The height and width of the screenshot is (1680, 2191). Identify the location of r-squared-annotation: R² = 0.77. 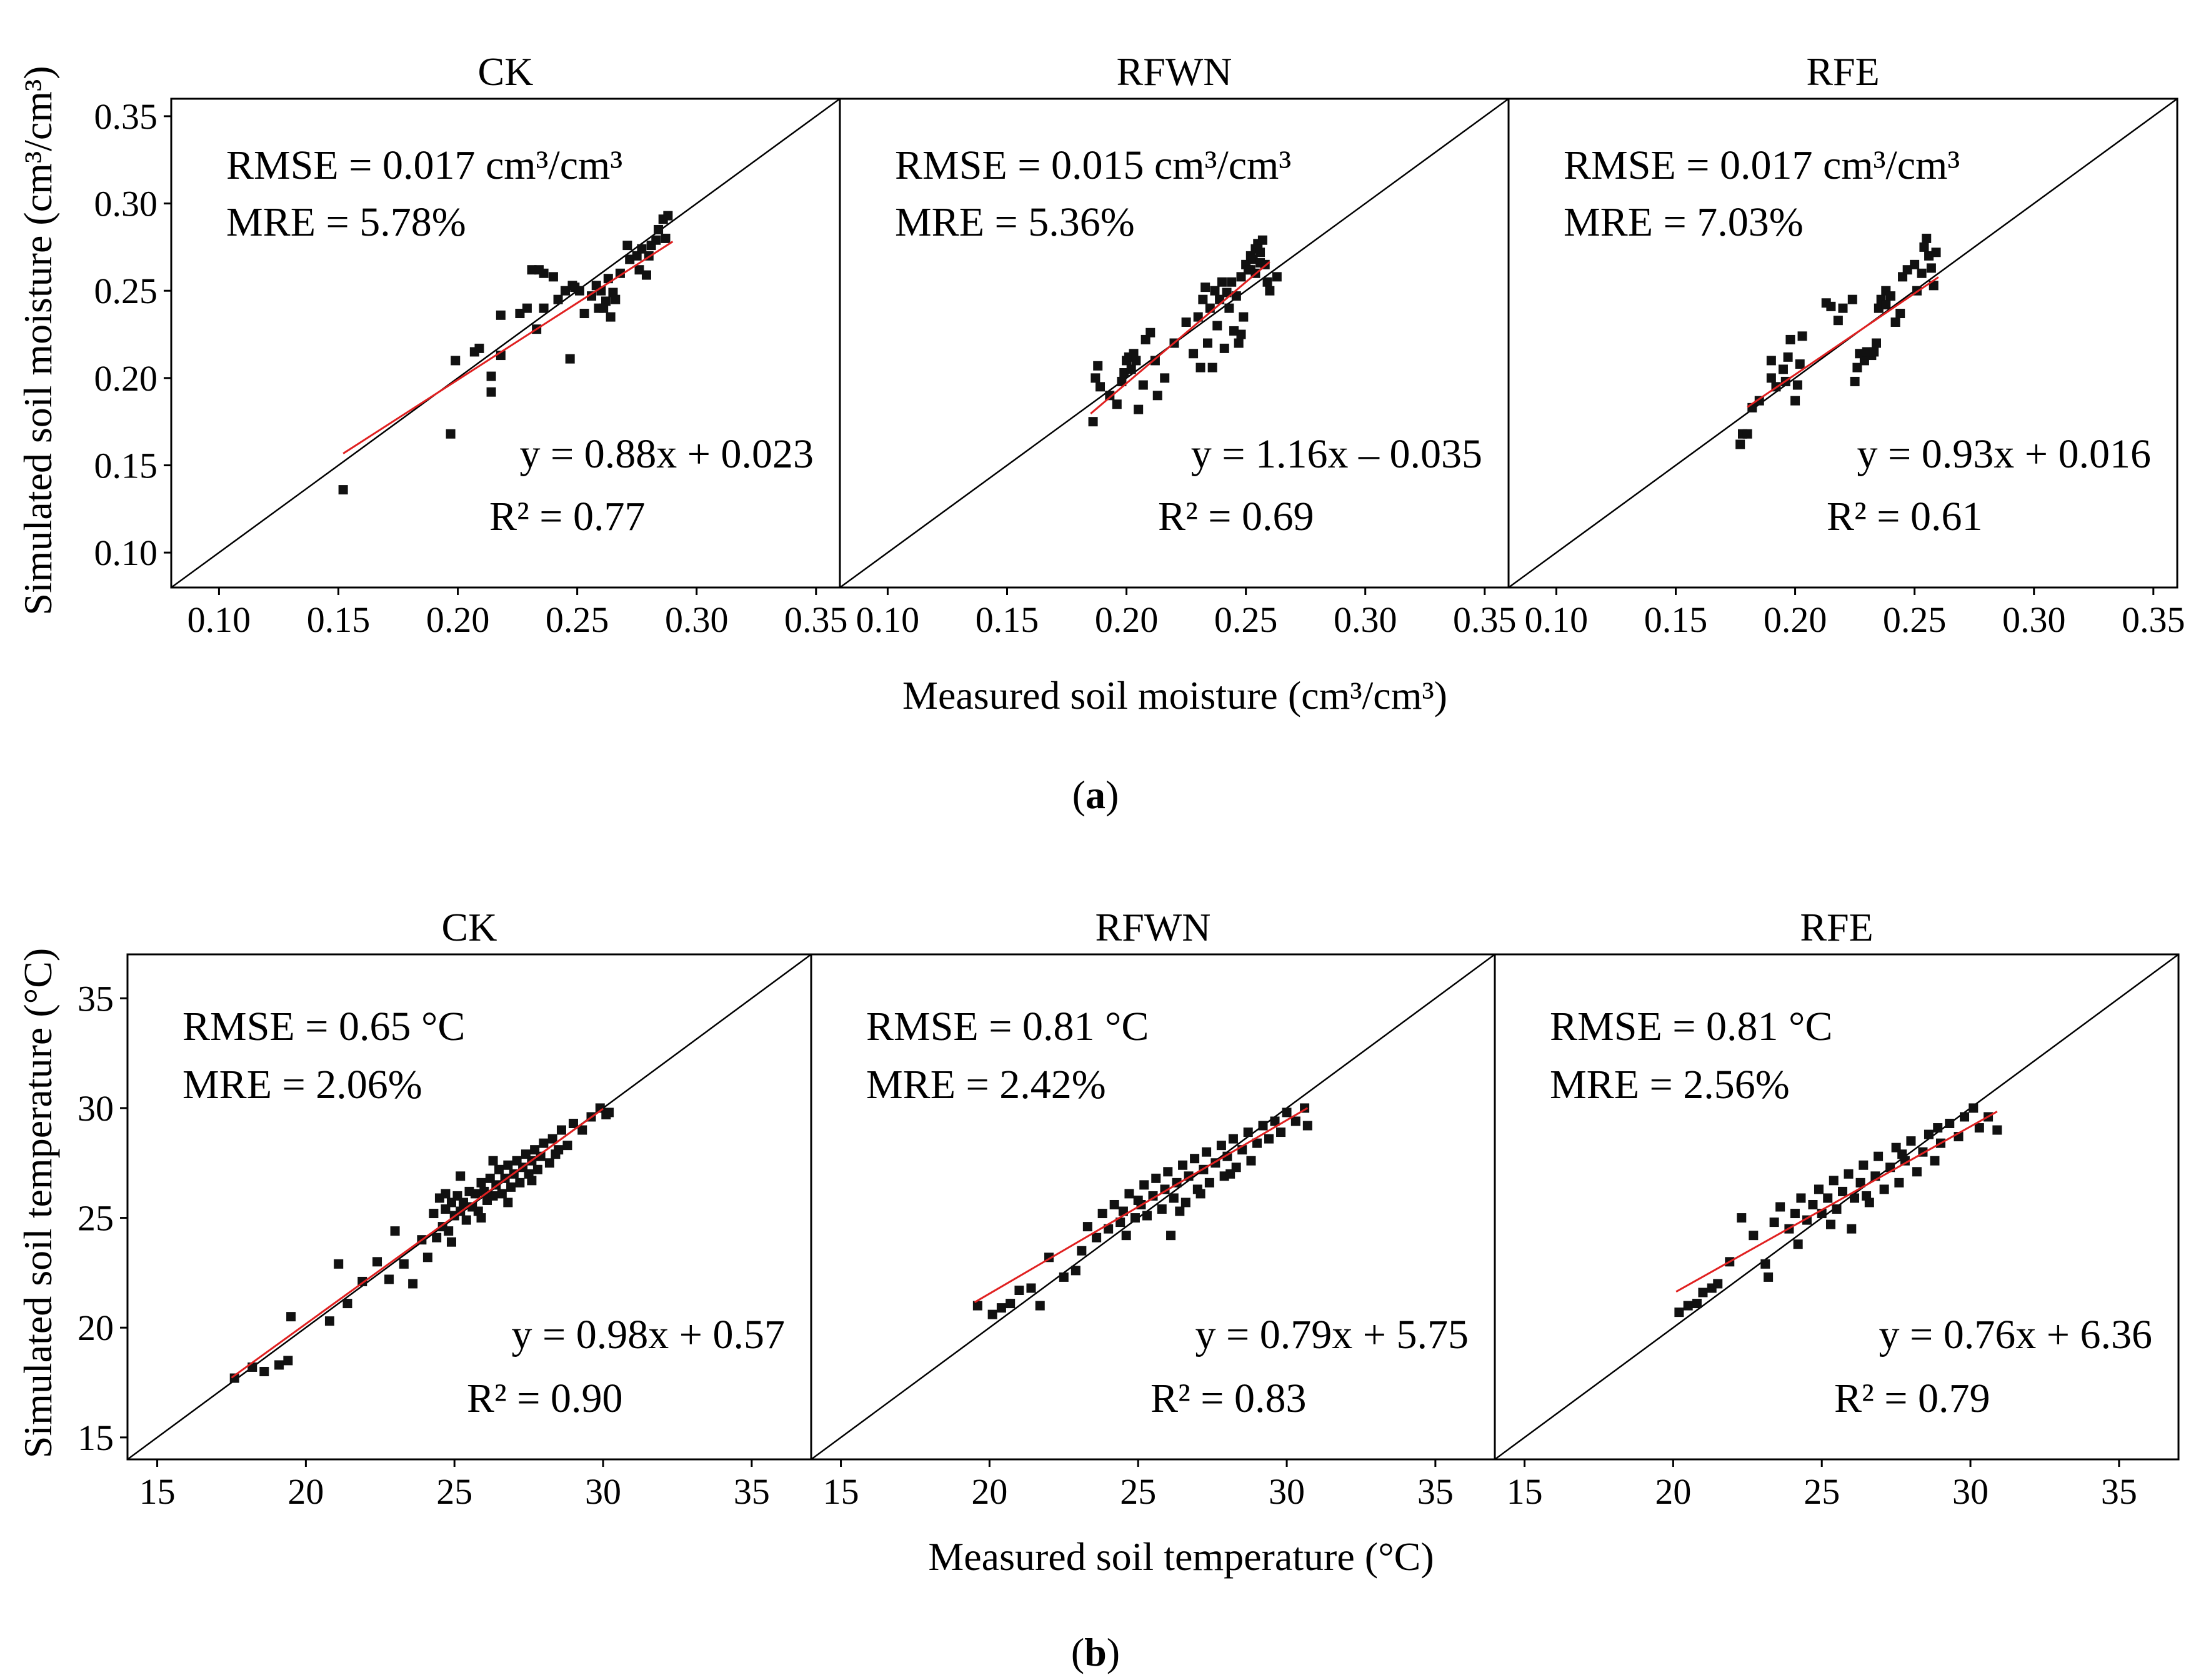
(567, 516).